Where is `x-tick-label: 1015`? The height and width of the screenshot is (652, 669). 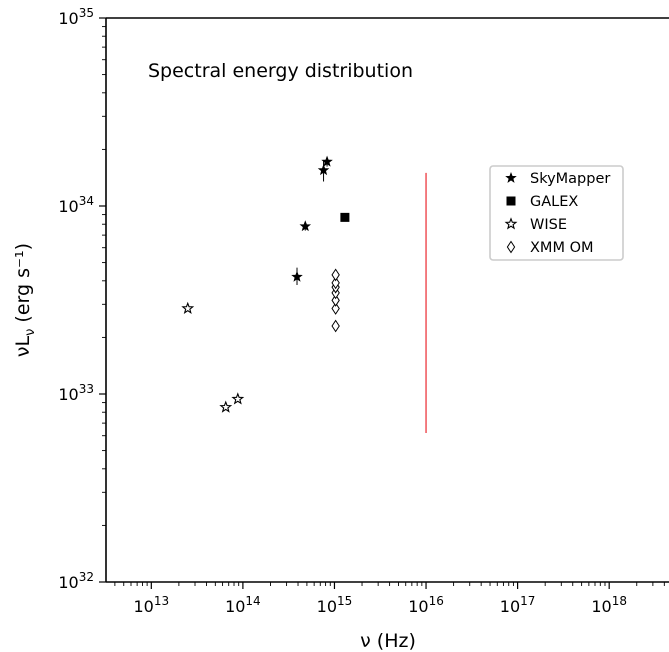
x-tick-label: 1015 is located at coordinates (335, 605).